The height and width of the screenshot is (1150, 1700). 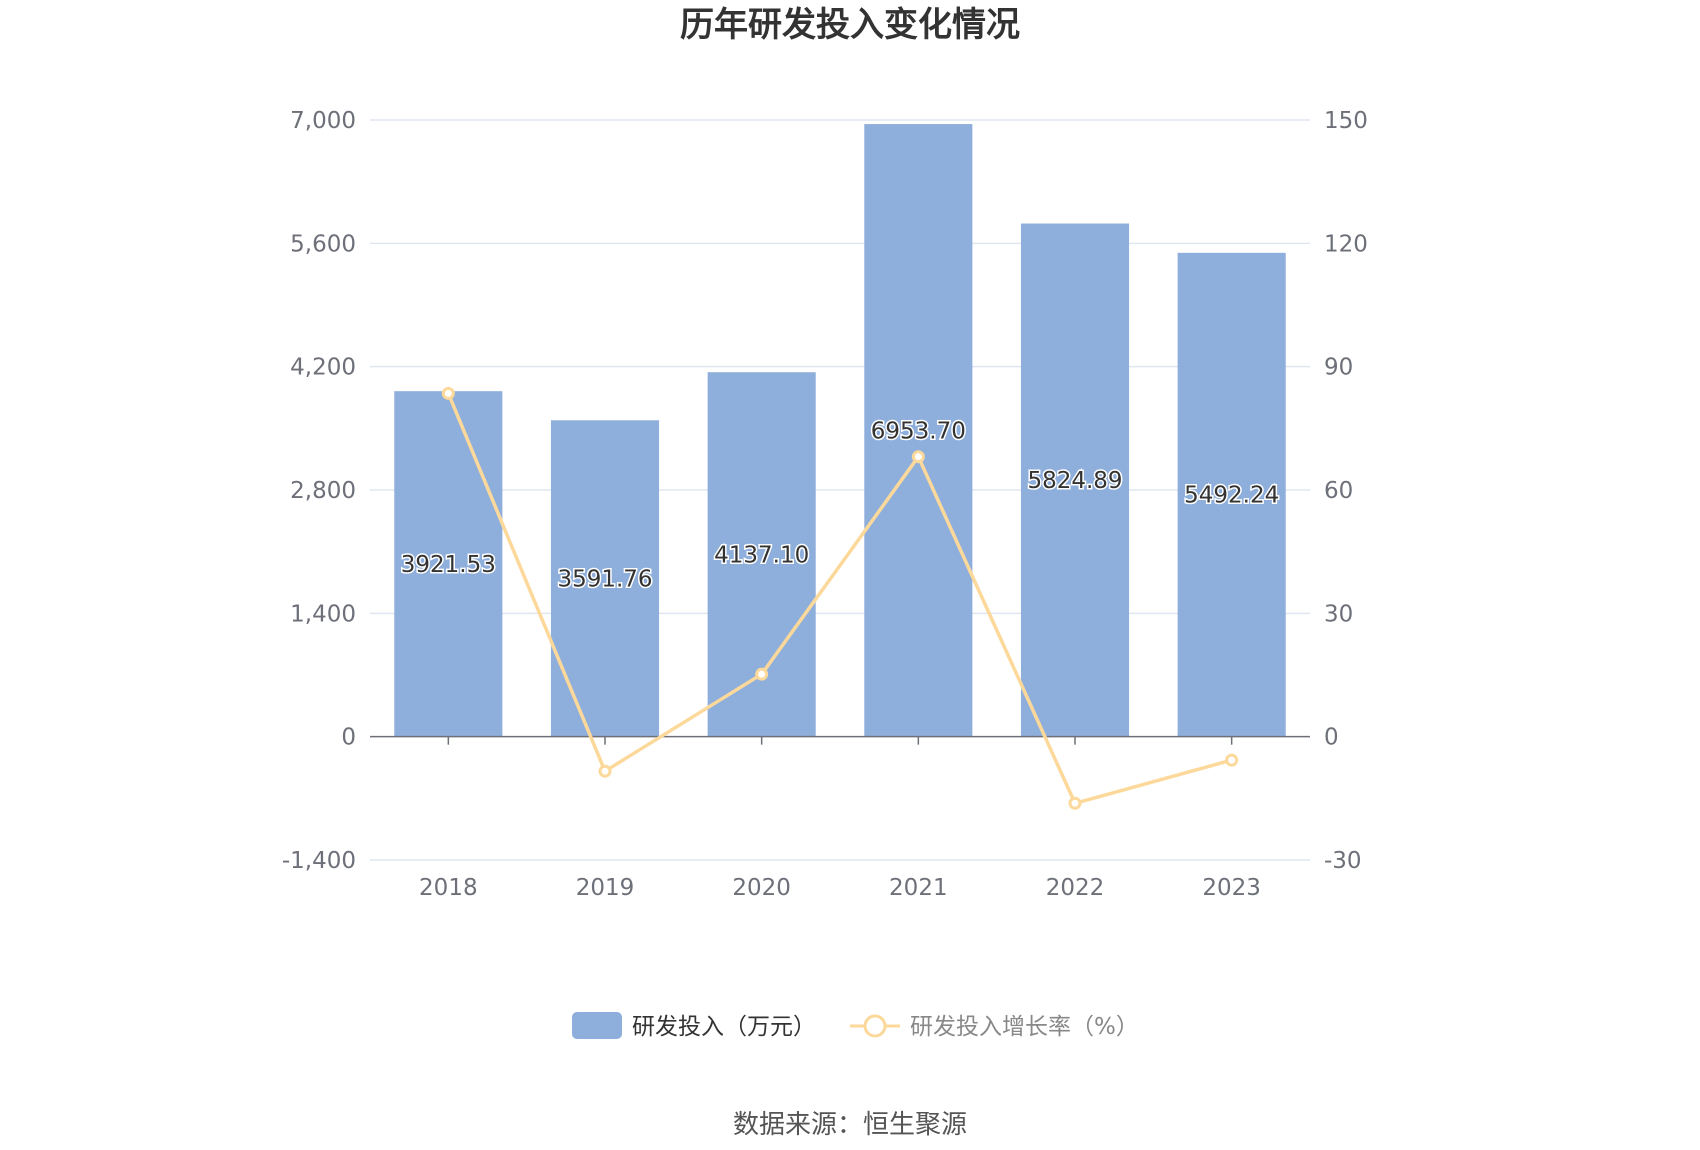 What do you see at coordinates (323, 368) in the screenshot?
I see `left-tick-label: 4,200` at bounding box center [323, 368].